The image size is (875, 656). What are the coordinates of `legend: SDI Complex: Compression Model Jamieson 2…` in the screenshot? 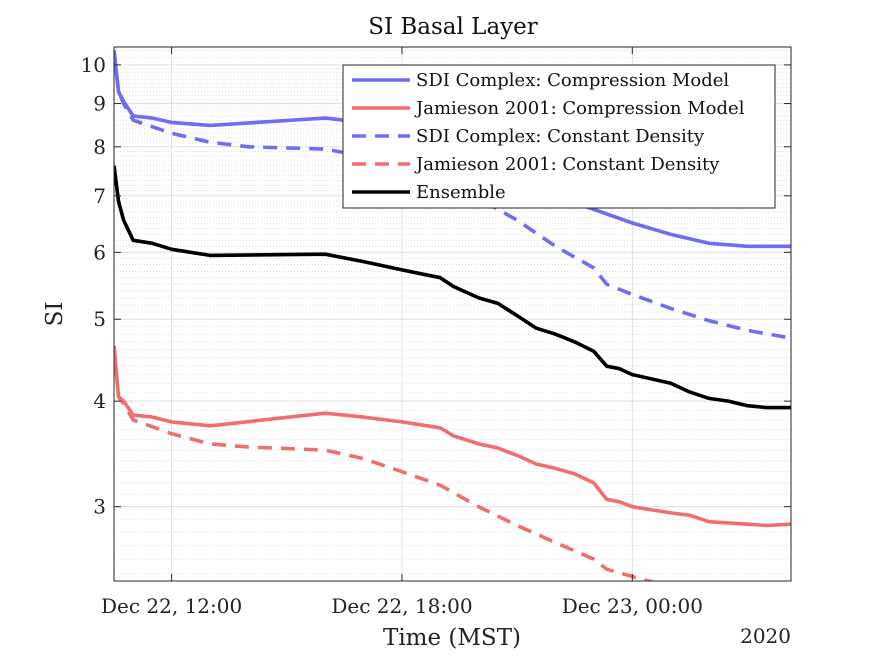 It's located at (559, 136).